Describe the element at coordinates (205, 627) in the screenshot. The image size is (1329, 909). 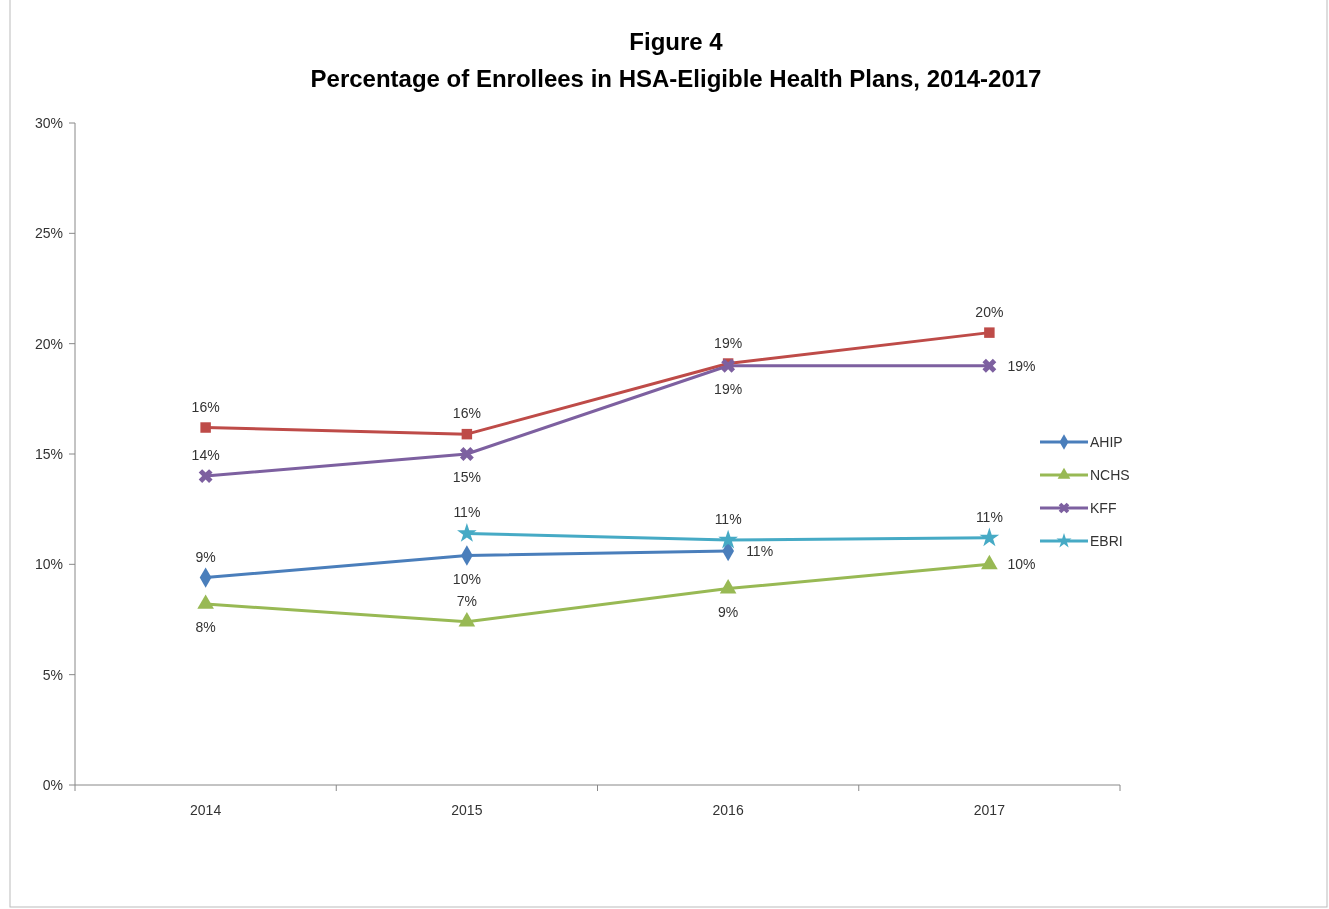
I see `data-label: 8%` at that location.